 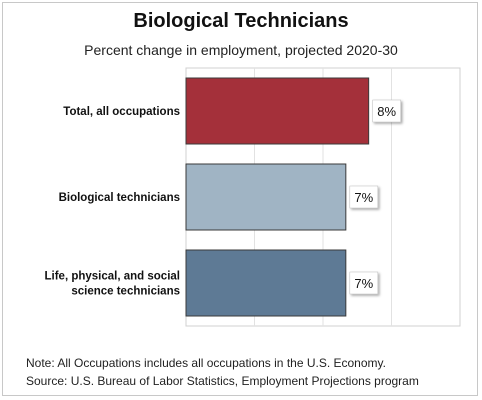 I want to click on category-label: Biological technicians, so click(x=119, y=198).